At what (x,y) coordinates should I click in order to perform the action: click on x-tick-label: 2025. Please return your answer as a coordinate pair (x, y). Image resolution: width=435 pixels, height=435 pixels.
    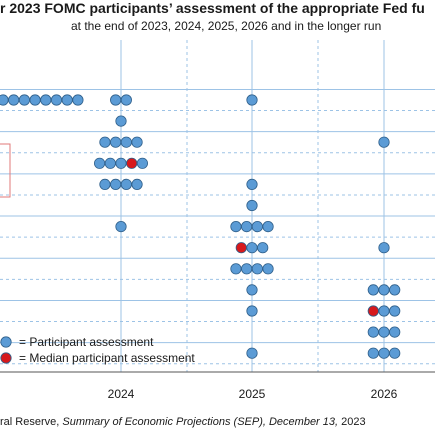
    Looking at the image, I should click on (252, 394).